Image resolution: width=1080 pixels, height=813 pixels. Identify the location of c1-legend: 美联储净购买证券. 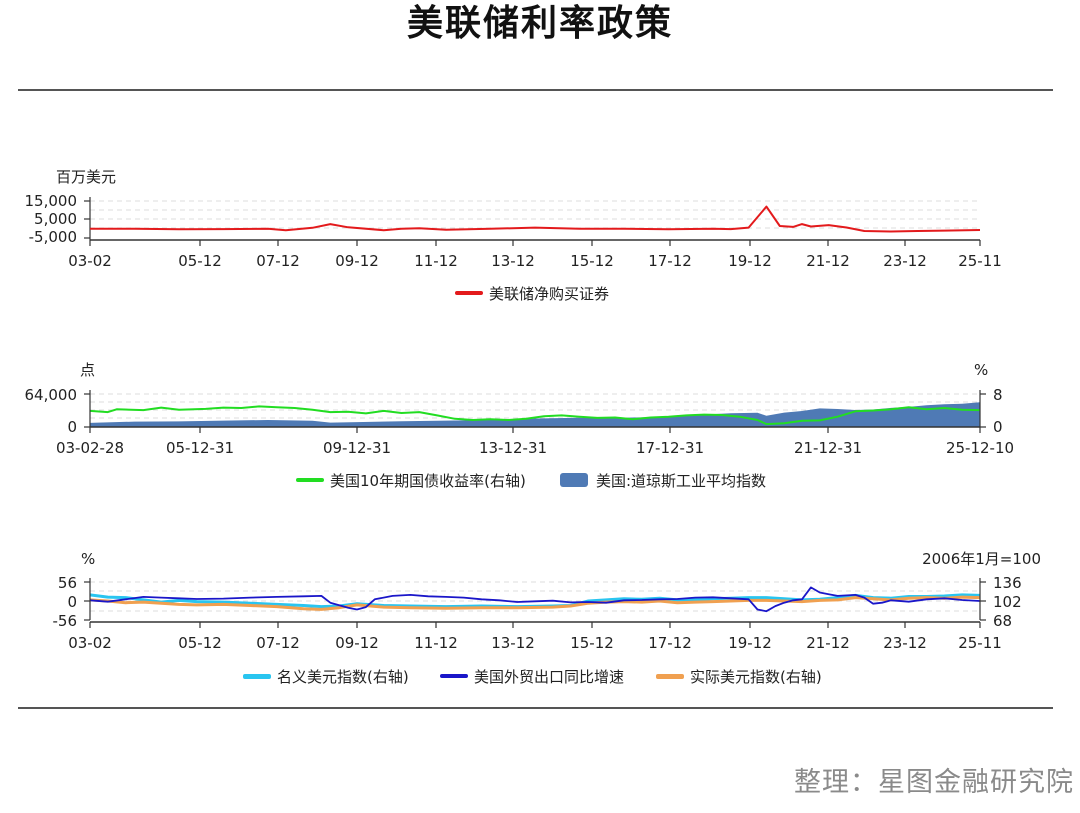
(532, 294).